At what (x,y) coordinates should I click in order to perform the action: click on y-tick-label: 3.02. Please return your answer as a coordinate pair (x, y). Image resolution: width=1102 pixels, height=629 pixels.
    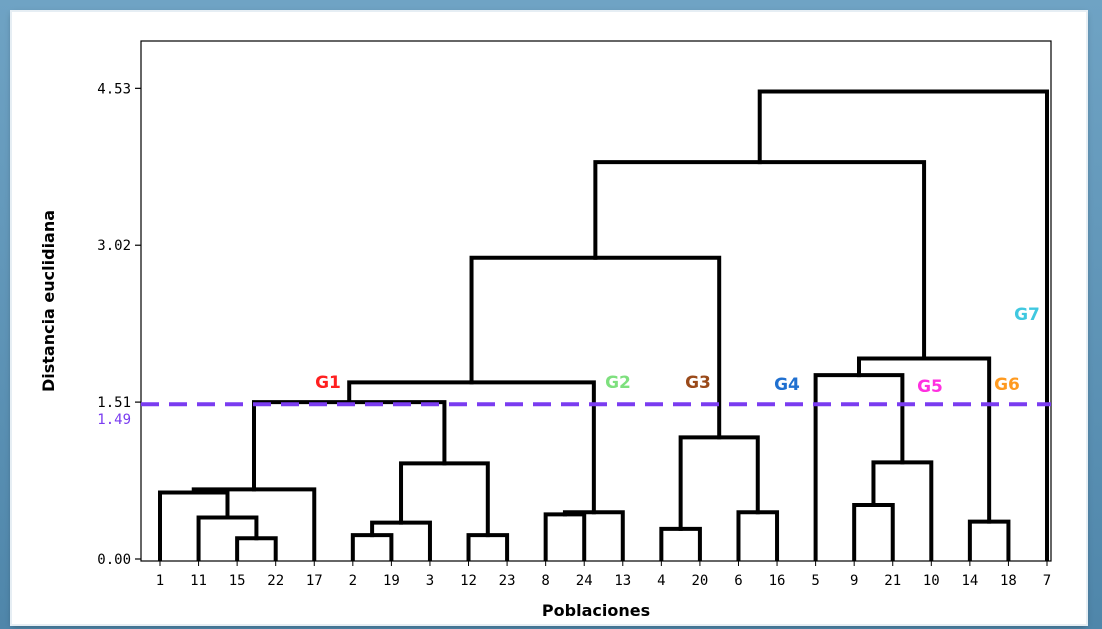
    Looking at the image, I should click on (114, 246).